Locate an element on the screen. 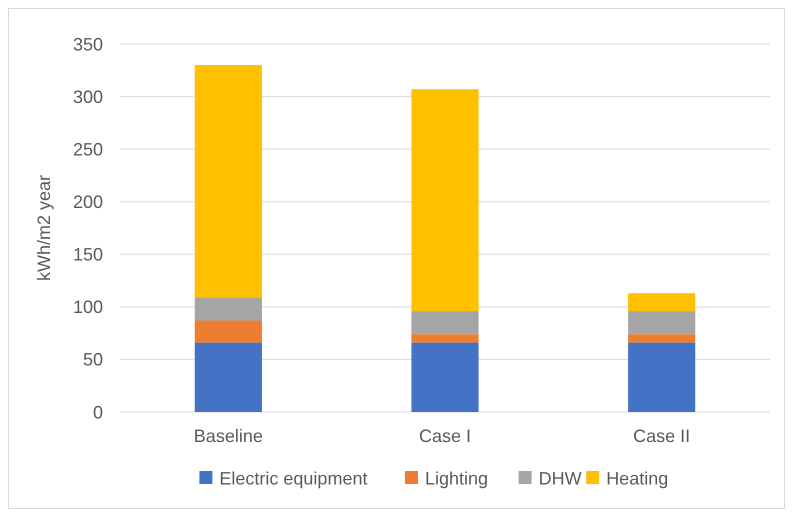 The image size is (793, 517). legend-label: DHW is located at coordinates (560, 478).